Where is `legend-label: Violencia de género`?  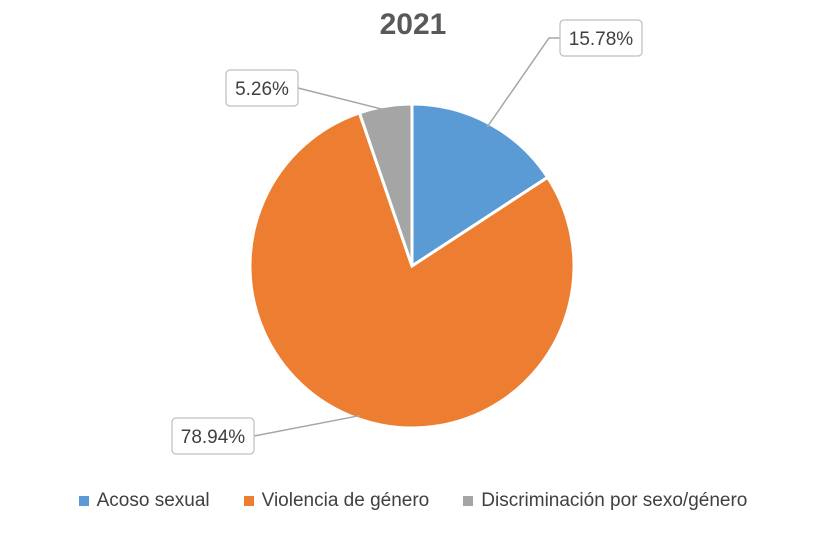 legend-label: Violencia de género is located at coordinates (345, 500).